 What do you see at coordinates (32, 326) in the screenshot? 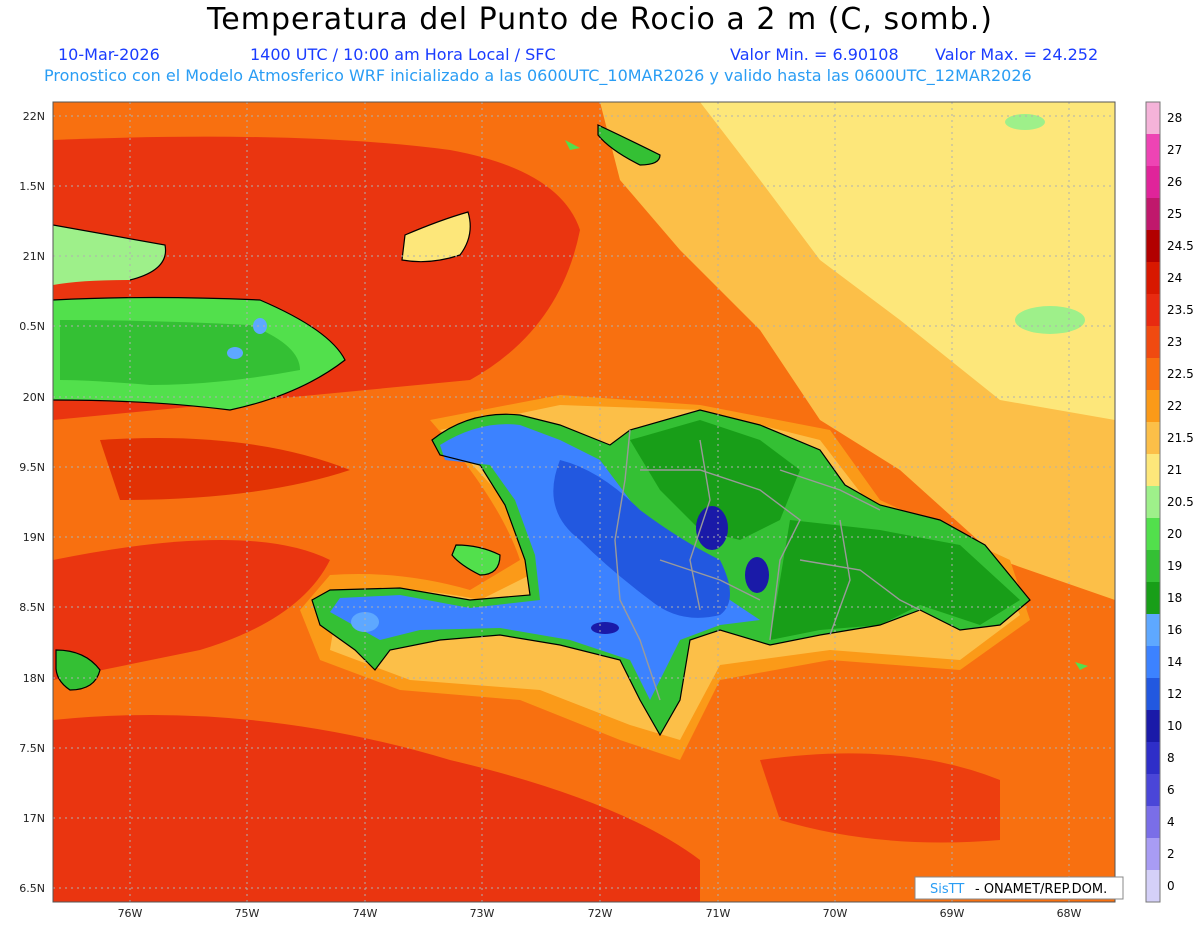
I see `lat-label: 0.5N` at bounding box center [32, 326].